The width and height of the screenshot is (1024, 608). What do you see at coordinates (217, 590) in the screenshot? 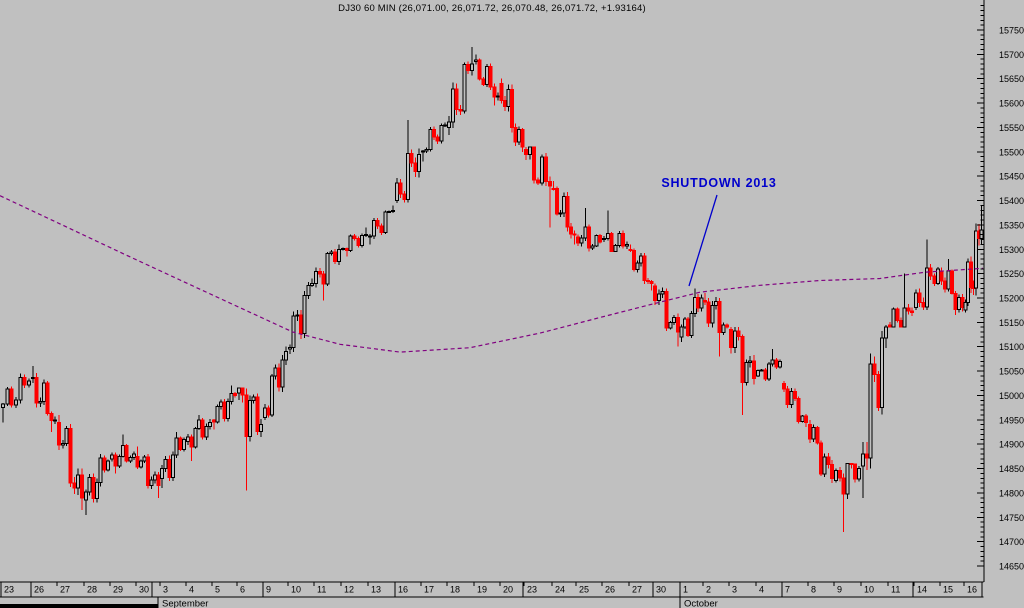
I see `x-axis-day-label: 5` at bounding box center [217, 590].